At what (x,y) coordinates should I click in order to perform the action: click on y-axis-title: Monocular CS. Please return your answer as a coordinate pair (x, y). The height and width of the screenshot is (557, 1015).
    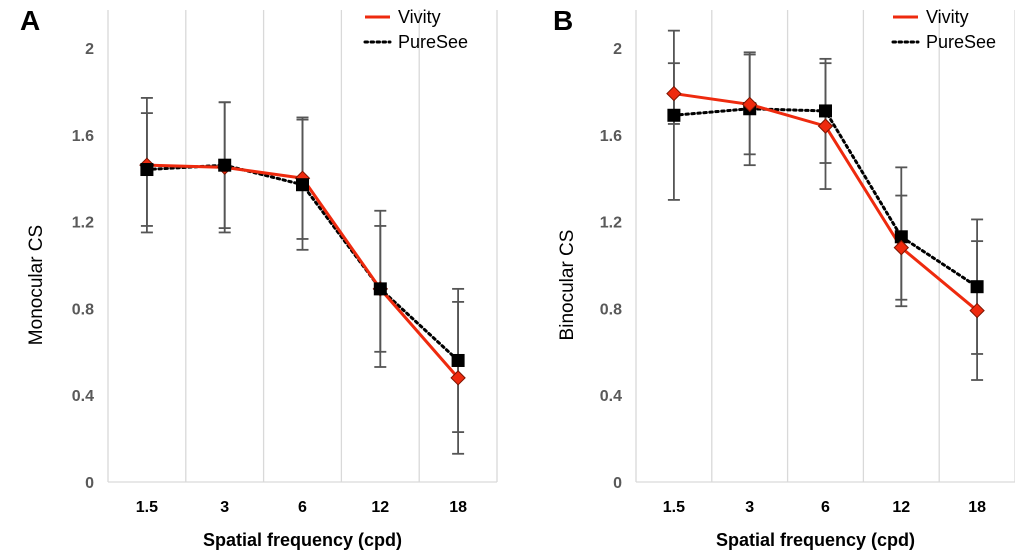
    Looking at the image, I should click on (36, 285).